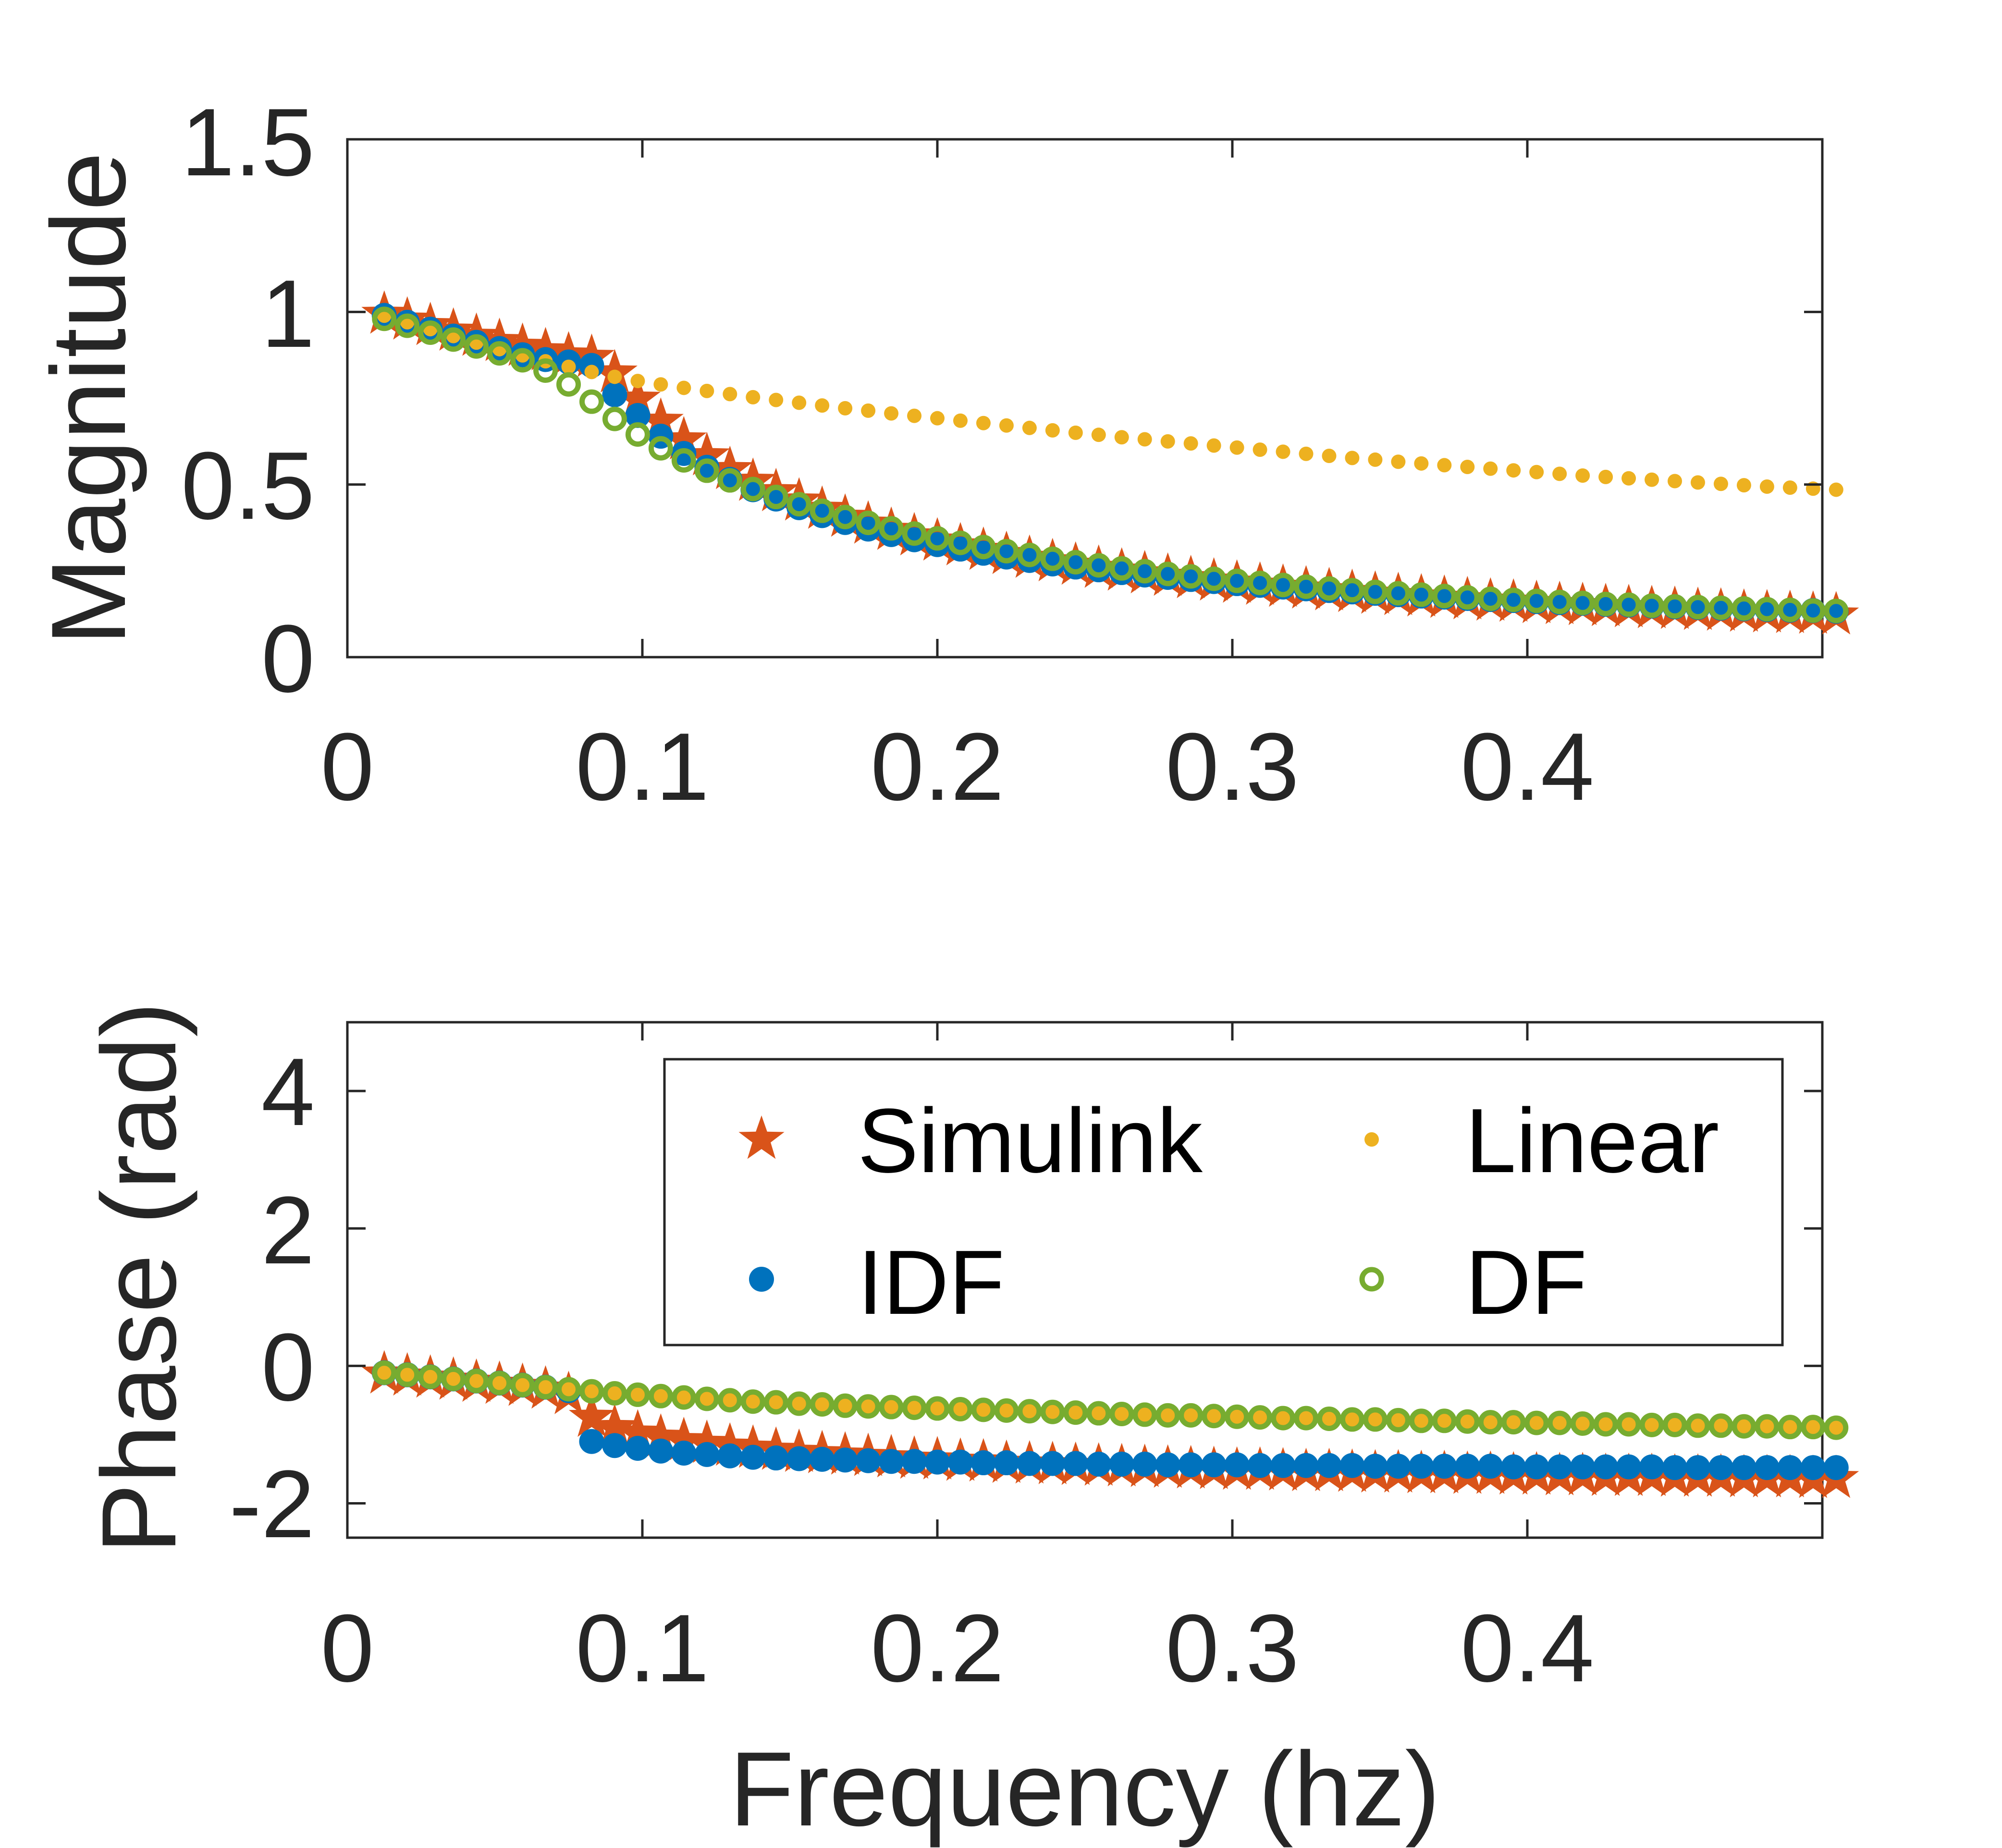  Describe the element at coordinates (937, 766) in the screenshot. I see `mag-xtick-label: 0.2` at that location.